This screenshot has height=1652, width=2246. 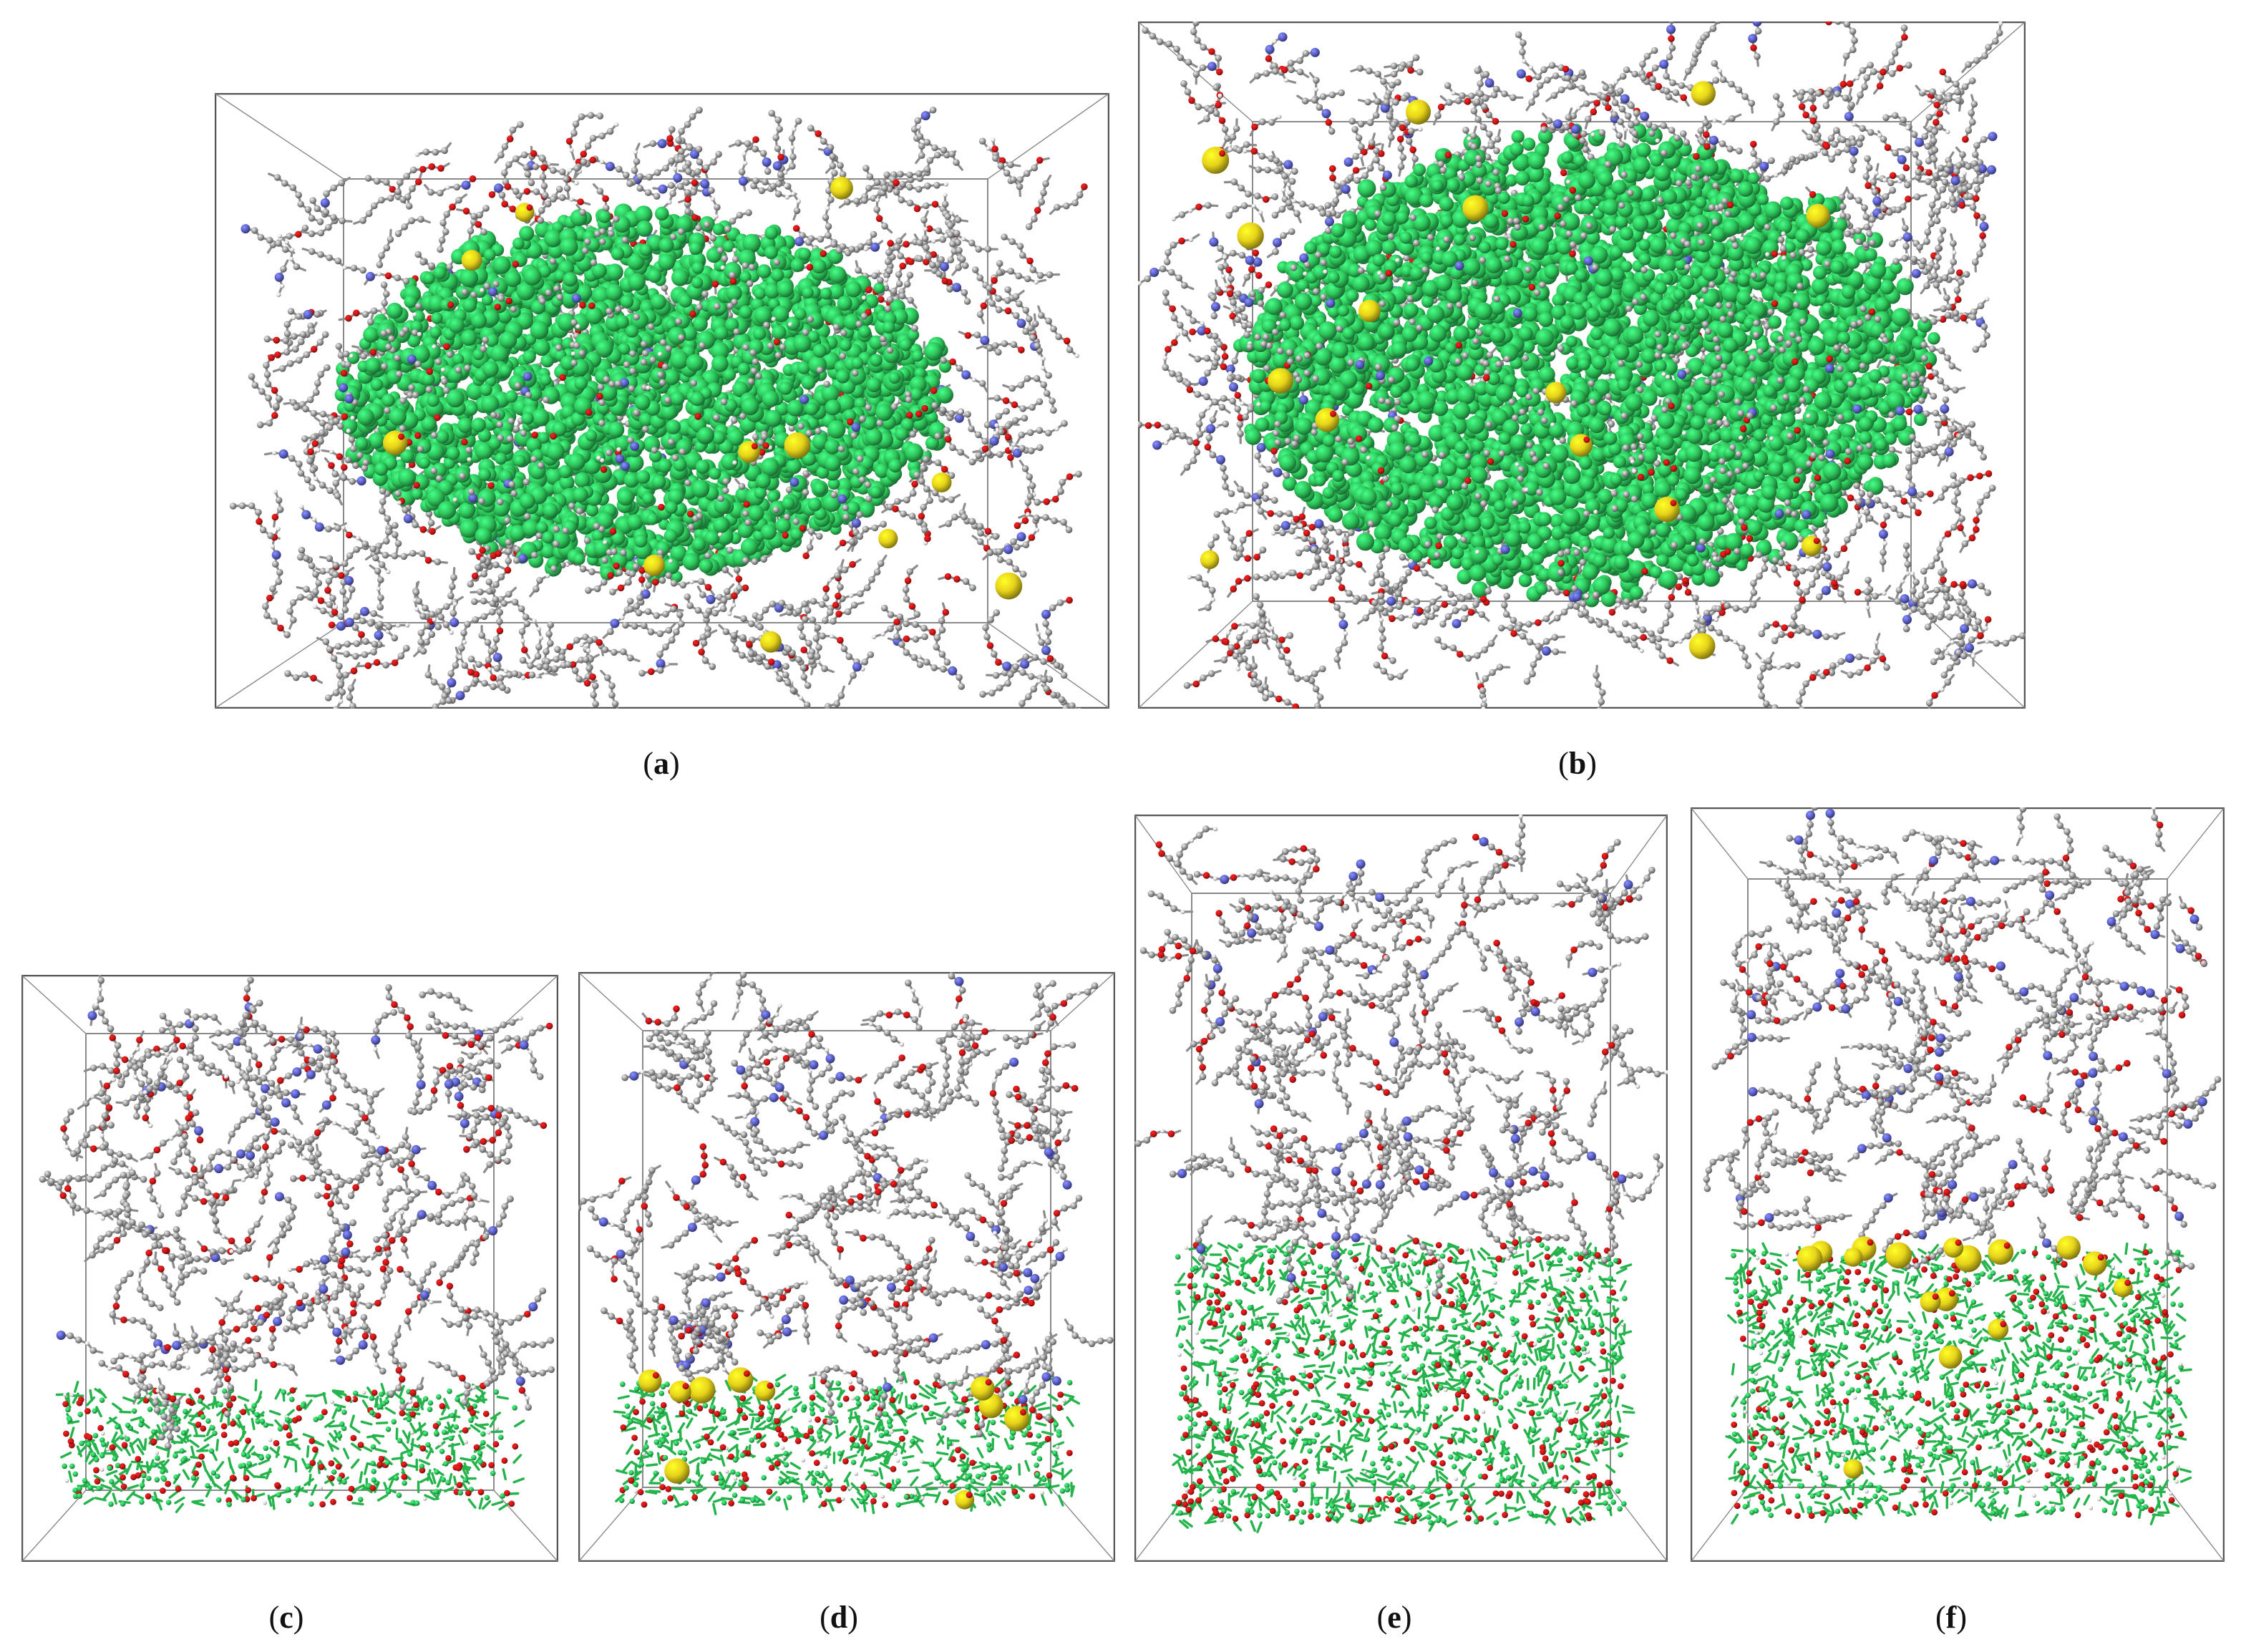 I want to click on panel-d-caption: (d), so click(x=838, y=1617).